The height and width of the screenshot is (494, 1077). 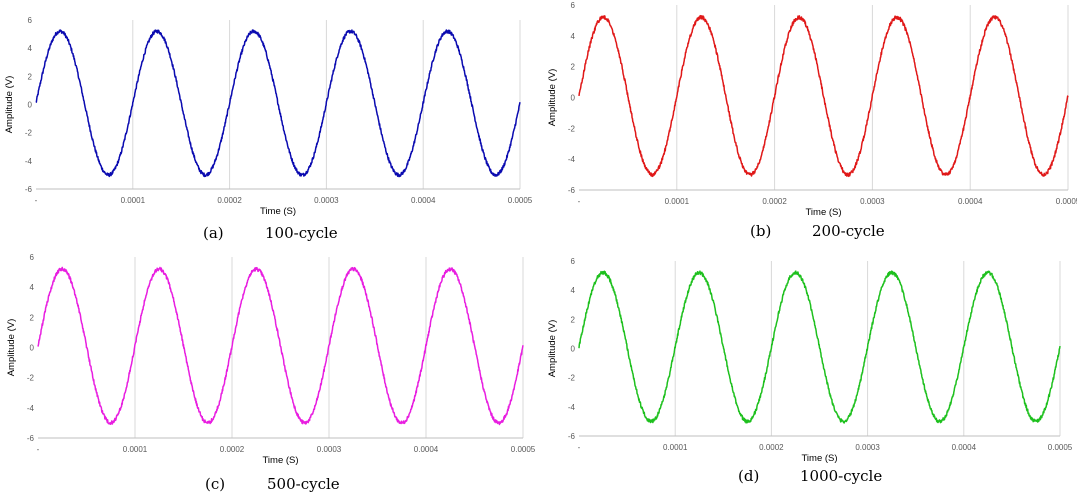 I want to click on caption-c: (c) 500-cycle, so click(x=272, y=484).